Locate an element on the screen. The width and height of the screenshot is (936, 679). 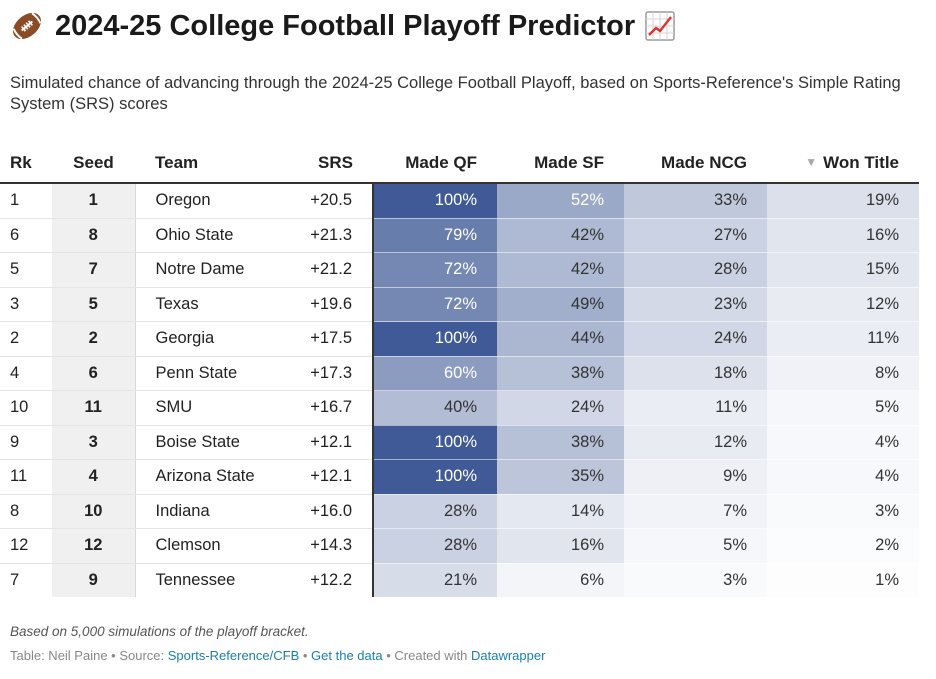
datawrapper-link: Datawrapper is located at coordinates (508, 655).